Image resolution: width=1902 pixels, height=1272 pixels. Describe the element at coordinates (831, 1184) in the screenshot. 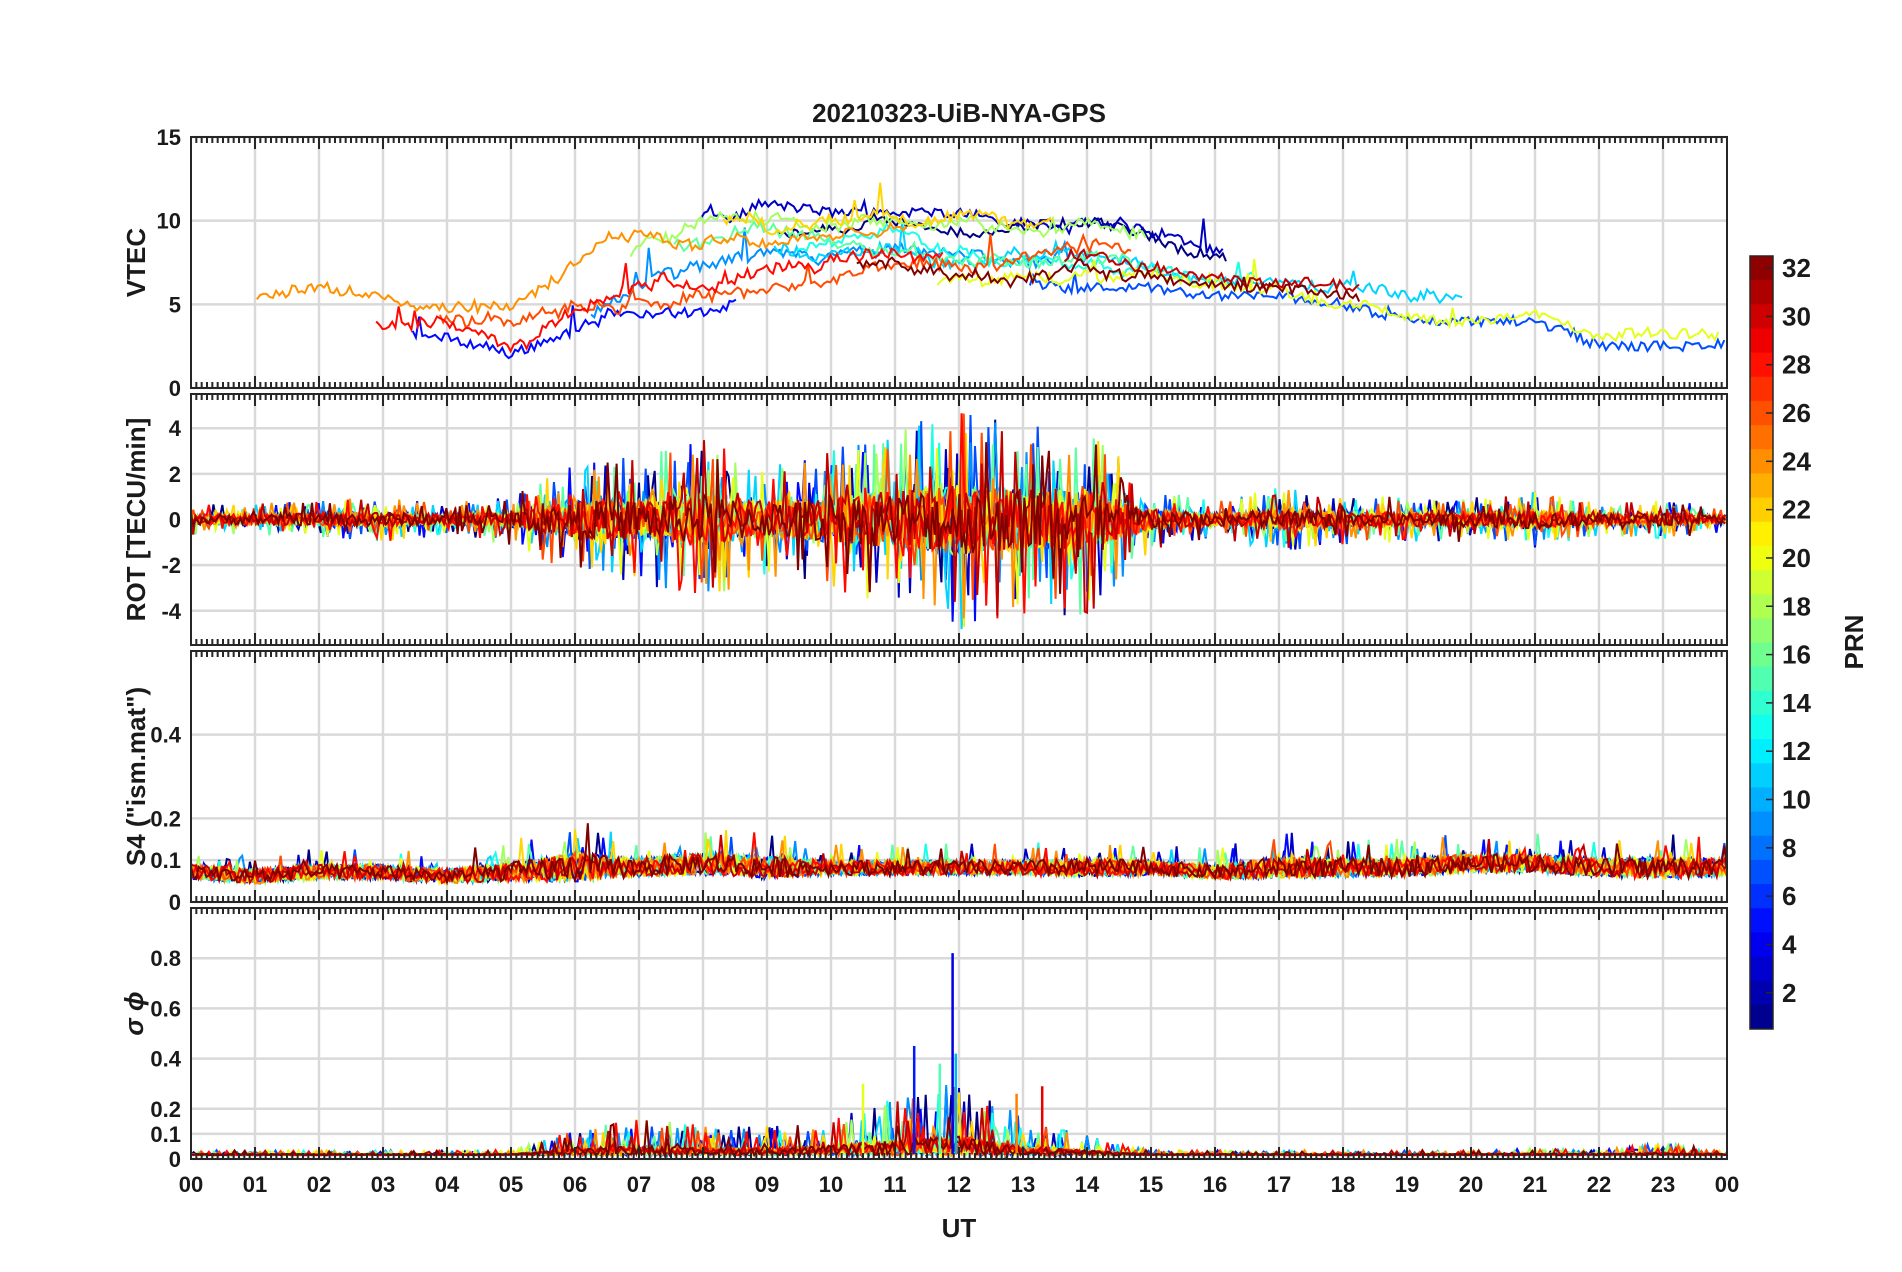

I see `x-tick-label: 10` at that location.